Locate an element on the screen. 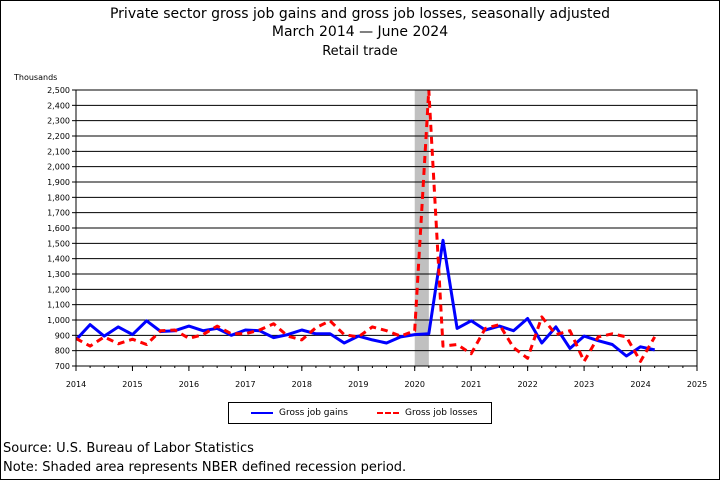 The width and height of the screenshot is (720, 480). x-tick-label: 2017 is located at coordinates (245, 384).